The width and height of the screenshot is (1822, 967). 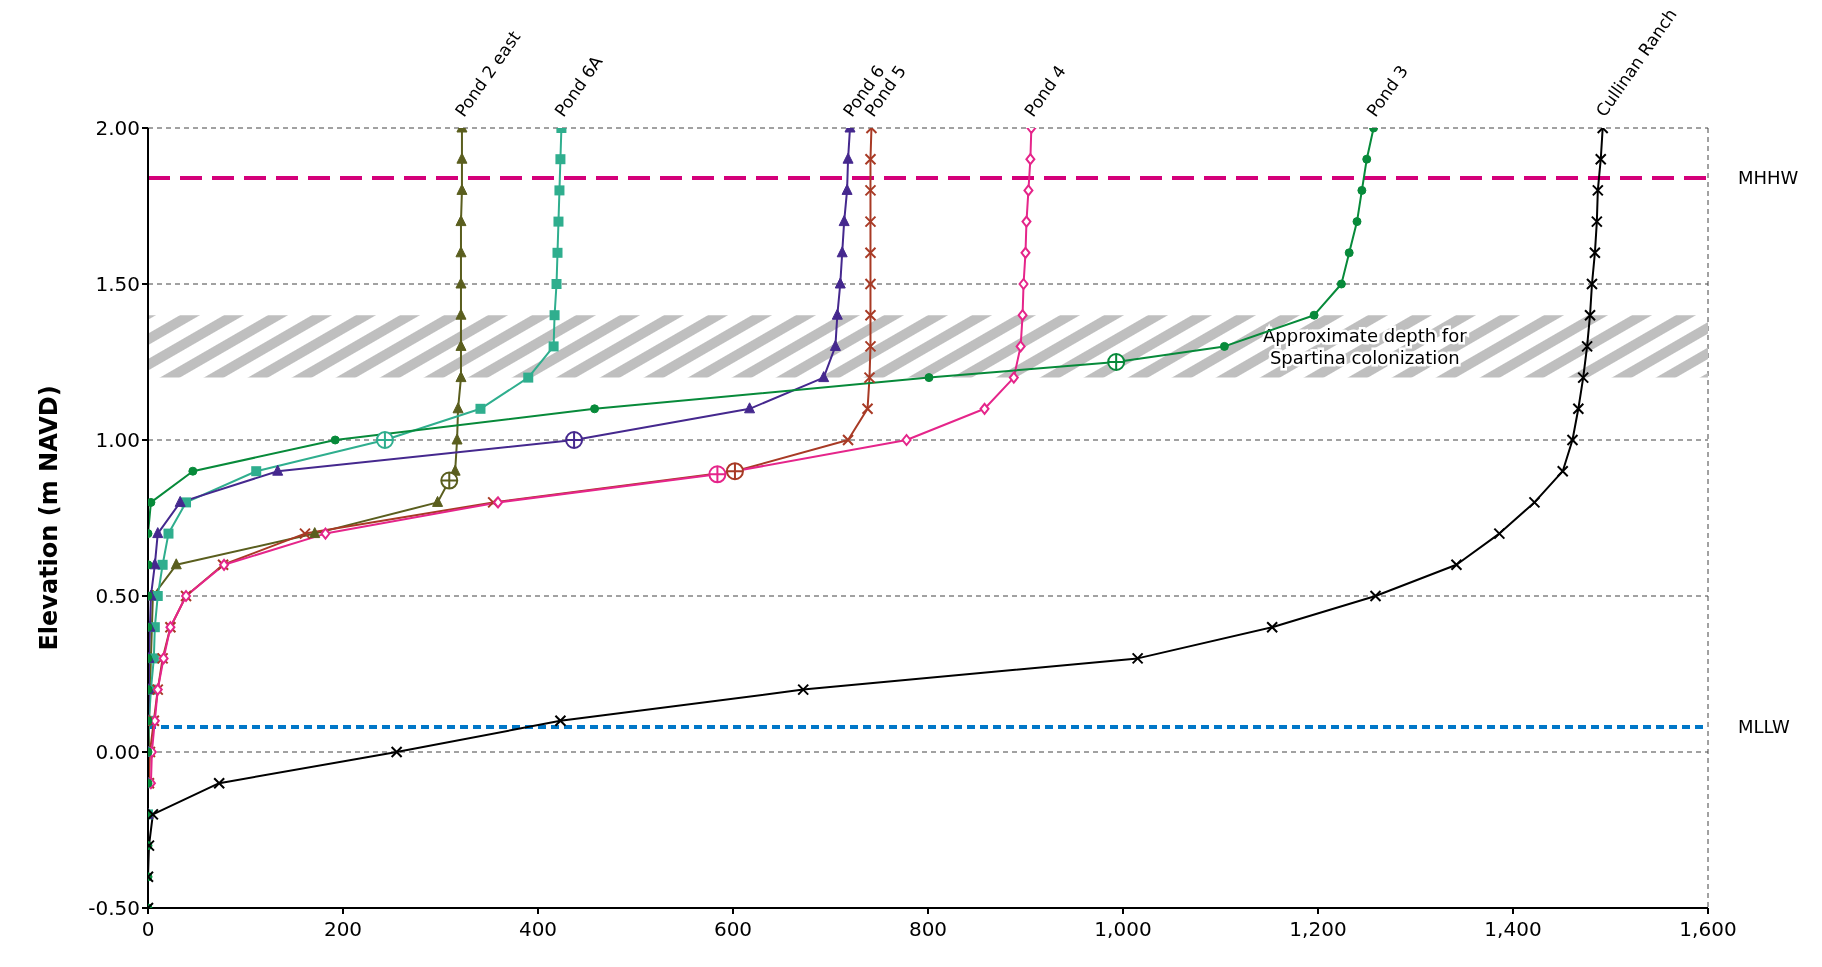 I want to click on x-tick-label: 400, so click(x=538, y=929).